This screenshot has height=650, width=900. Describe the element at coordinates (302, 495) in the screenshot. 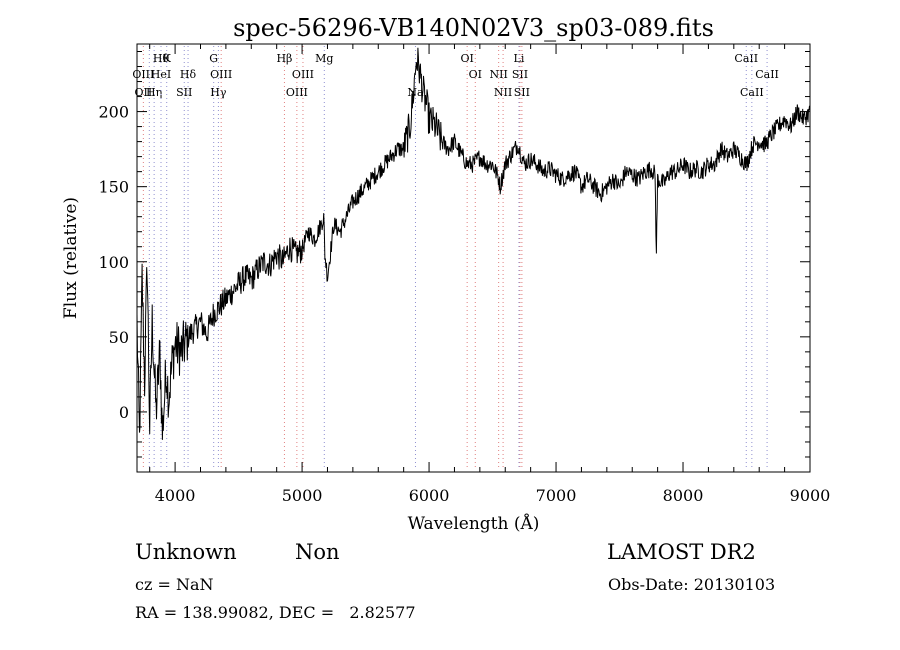

I see `x-tick-label: 5000` at that location.